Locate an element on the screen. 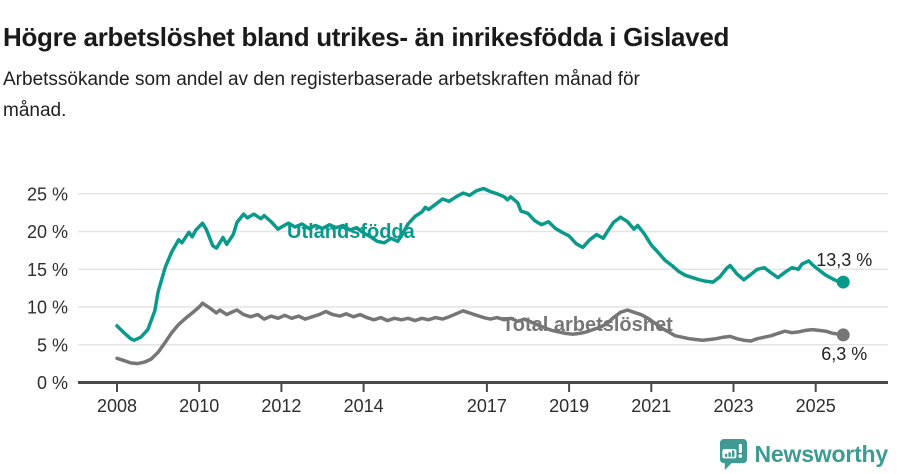 Image resolution: width=900 pixels, height=474 pixels. y-axis-tick-label: 10 % is located at coordinates (47, 308).